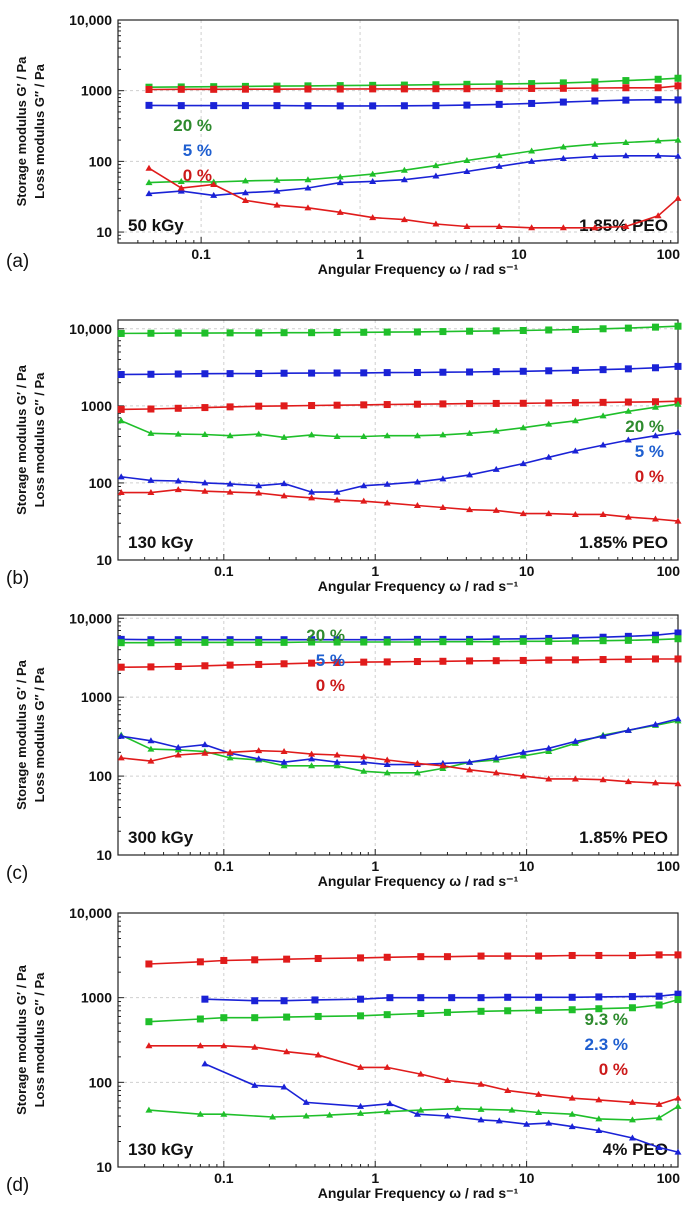  Describe the element at coordinates (418, 269) in the screenshot. I see `x-axis-label: Angular Frequency ω / rad s⁻¹` at that location.